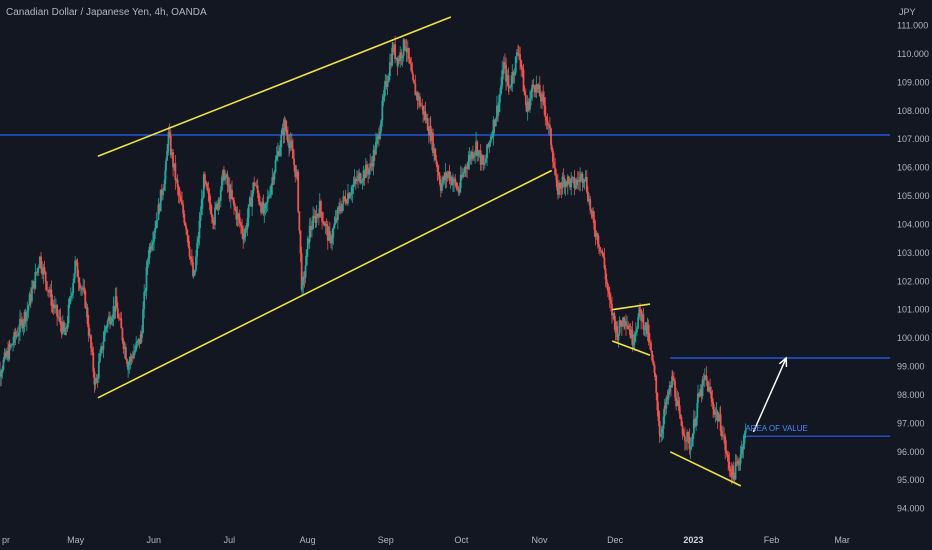  What do you see at coordinates (426, 540) in the screenshot?
I see `time-axis: pr May Jun Jul Aug Sep Oct Nov Dec 2023 Feb Mar` at bounding box center [426, 540].